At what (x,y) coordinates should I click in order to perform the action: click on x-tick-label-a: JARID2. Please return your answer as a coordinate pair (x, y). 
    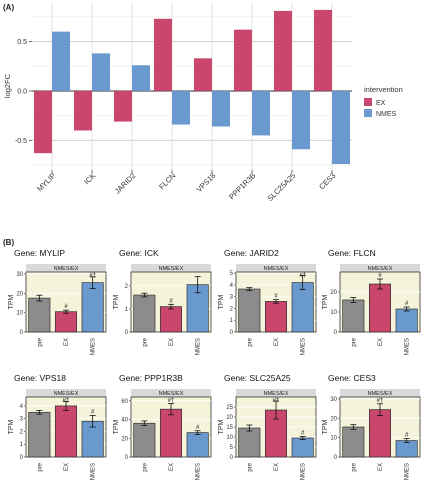
    Looking at the image, I should click on (125, 183).